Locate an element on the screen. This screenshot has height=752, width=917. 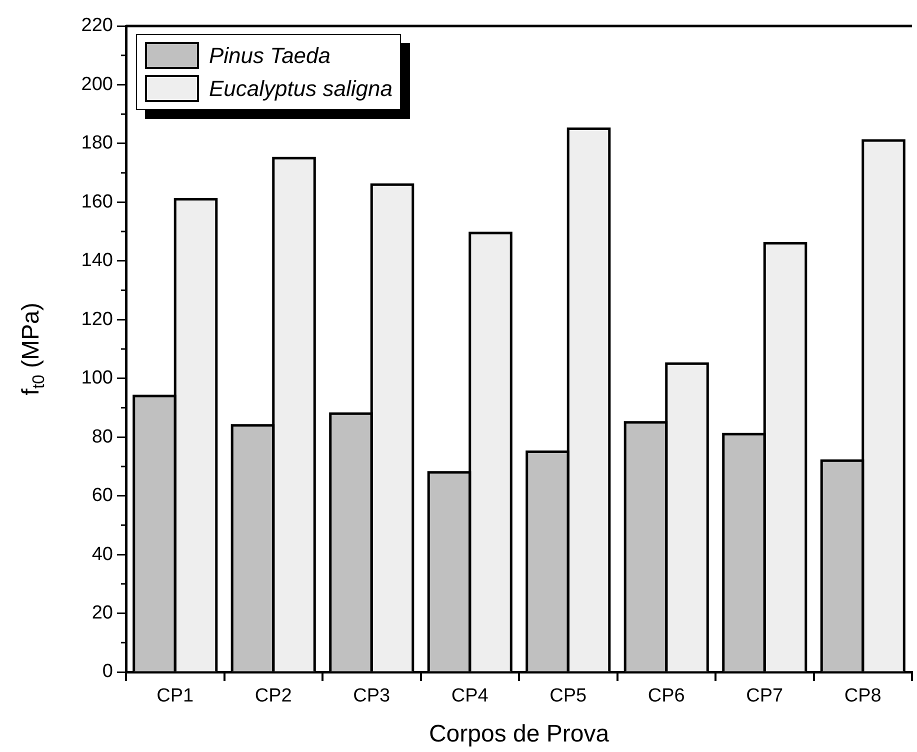
y-tick-label: 20 is located at coordinates (102, 613).